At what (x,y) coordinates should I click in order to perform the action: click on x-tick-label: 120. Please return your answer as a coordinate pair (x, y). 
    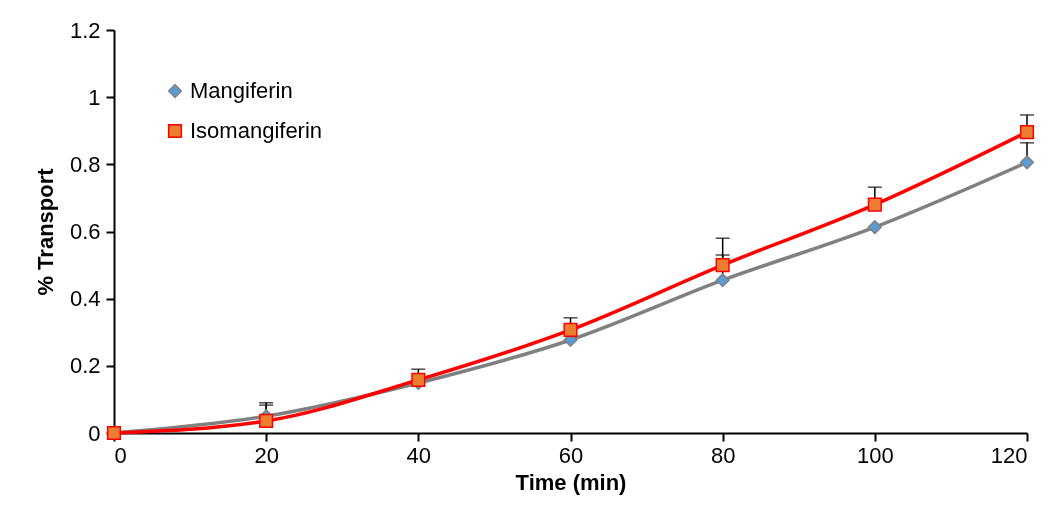
    Looking at the image, I should click on (1009, 455).